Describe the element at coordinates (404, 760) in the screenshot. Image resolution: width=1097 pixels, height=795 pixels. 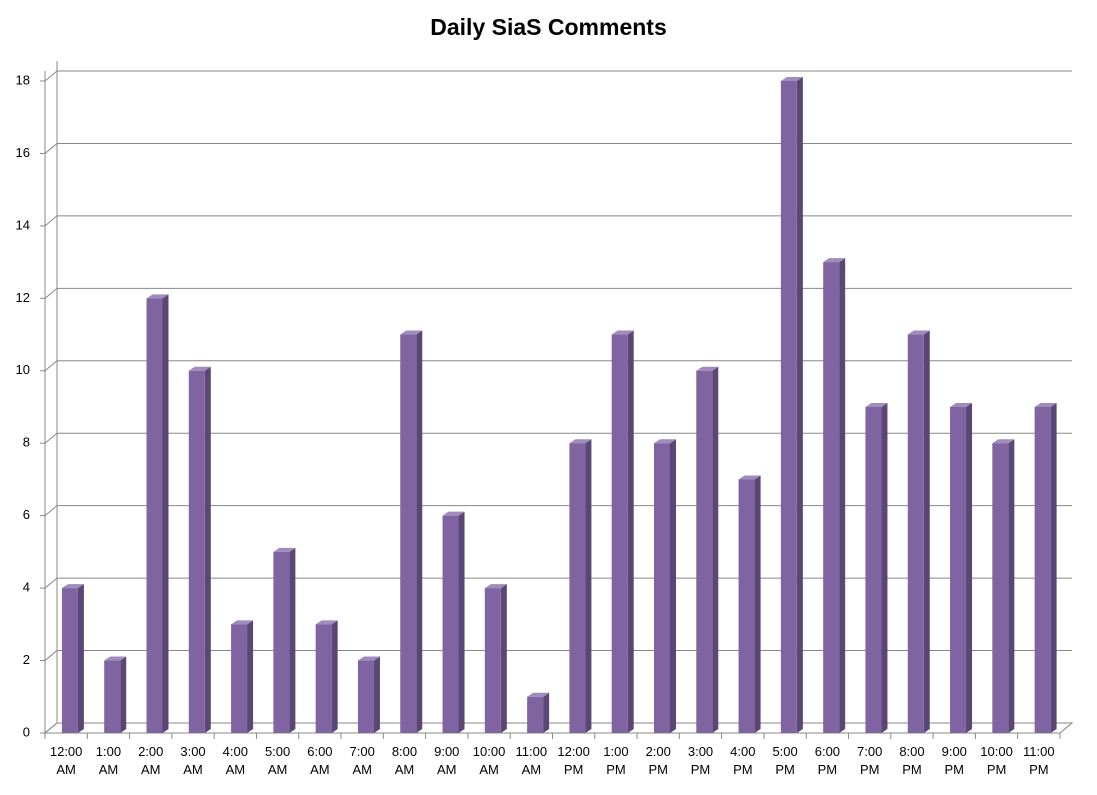
I see `x-tick-label: 8:00 AM` at that location.